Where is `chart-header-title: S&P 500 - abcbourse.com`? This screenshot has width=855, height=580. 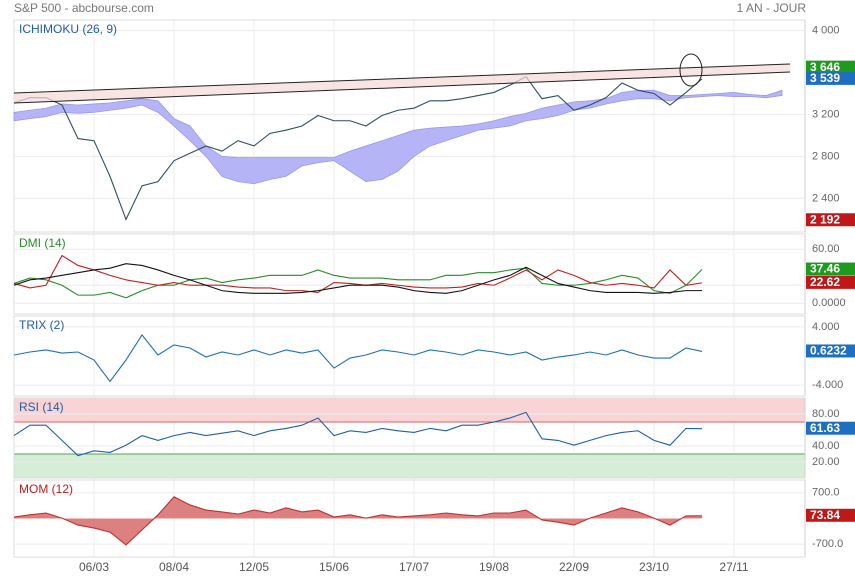 chart-header-title: S&P 500 - abcbourse.com is located at coordinates (84, 8).